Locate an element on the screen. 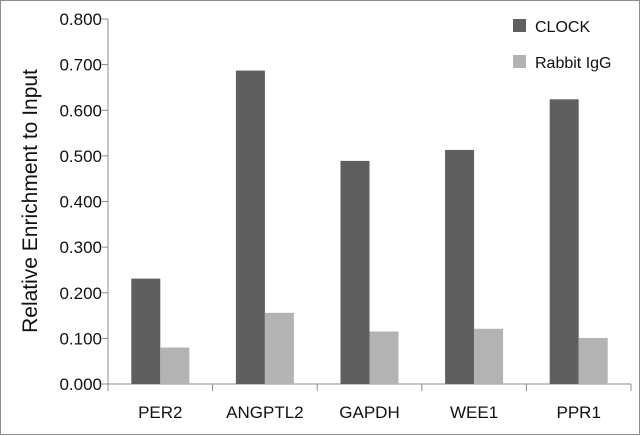 This screenshot has width=640, height=436. y-tick-label: 0.200 is located at coordinates (80, 293).